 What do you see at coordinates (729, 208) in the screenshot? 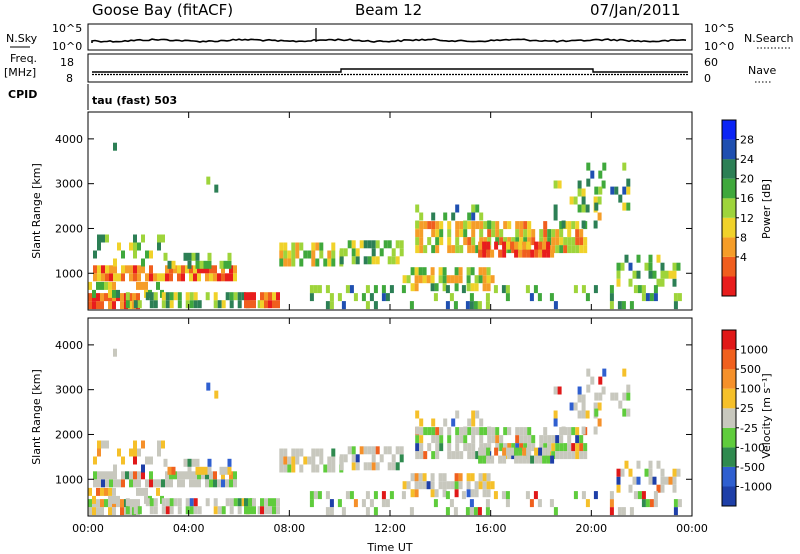
I see `colorbar-frame` at bounding box center [729, 208].